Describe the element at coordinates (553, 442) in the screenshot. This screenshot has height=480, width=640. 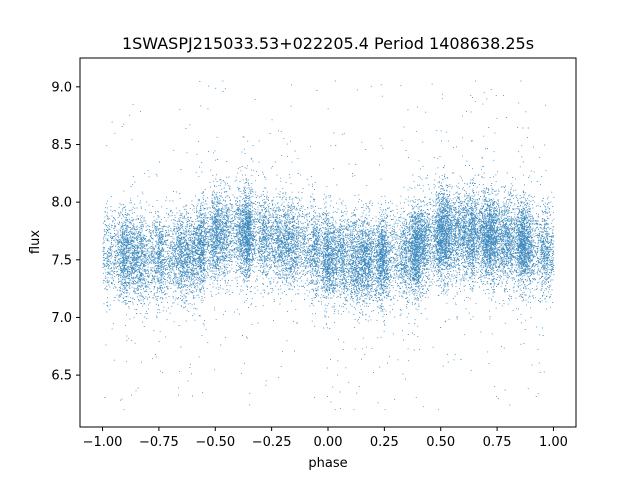
I see `x-tick-label: 1.00` at that location.